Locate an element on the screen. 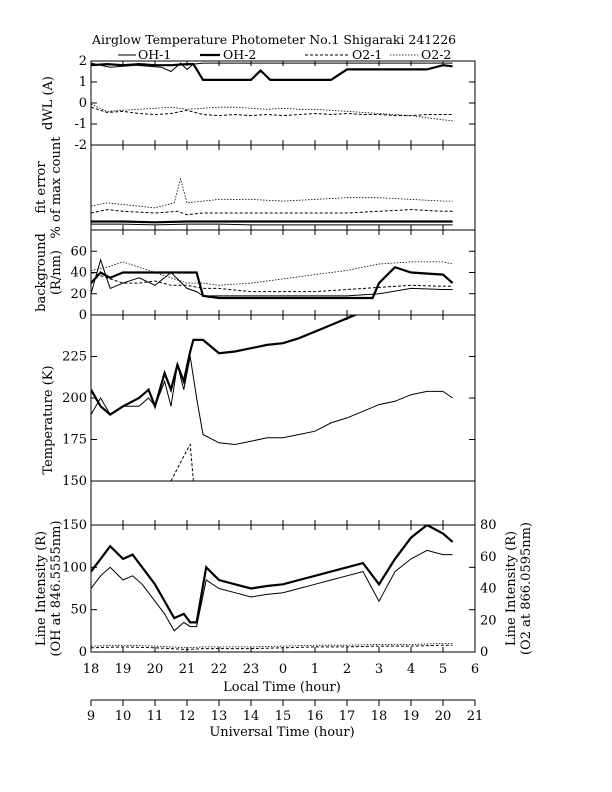 Image resolution: width=612 pixels, height=792 pixels. svg-text: O2-2 is located at coordinates (436, 54).